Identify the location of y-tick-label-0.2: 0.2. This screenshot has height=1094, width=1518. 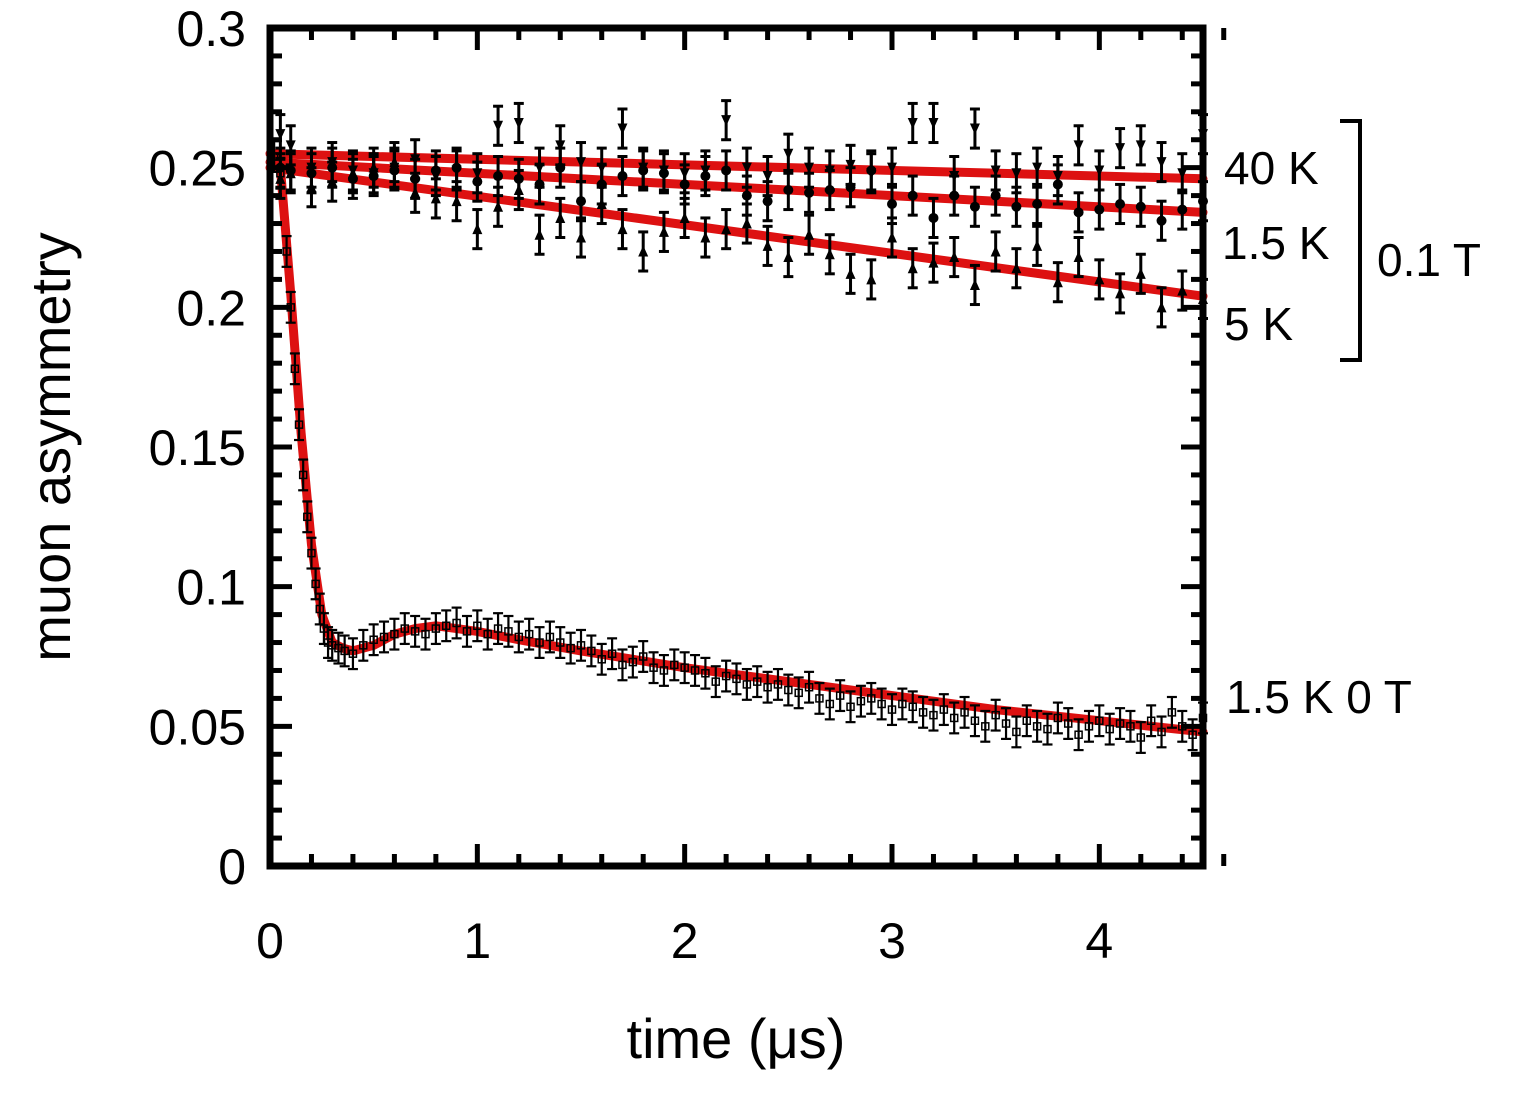
(211, 308).